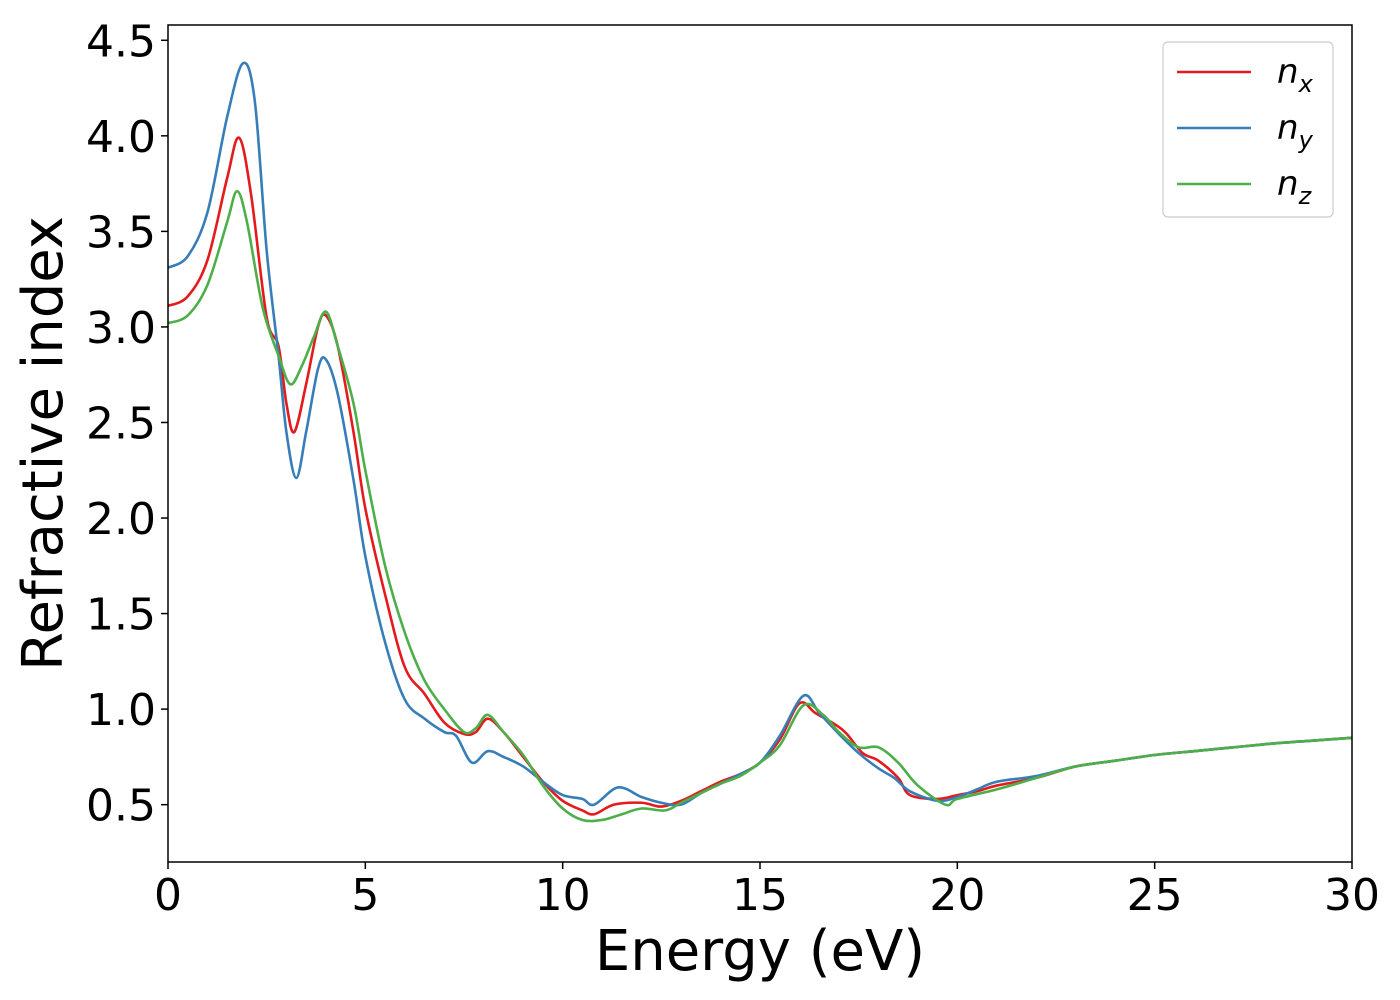  I want to click on y-tick-label: 4.5, so click(121, 41).